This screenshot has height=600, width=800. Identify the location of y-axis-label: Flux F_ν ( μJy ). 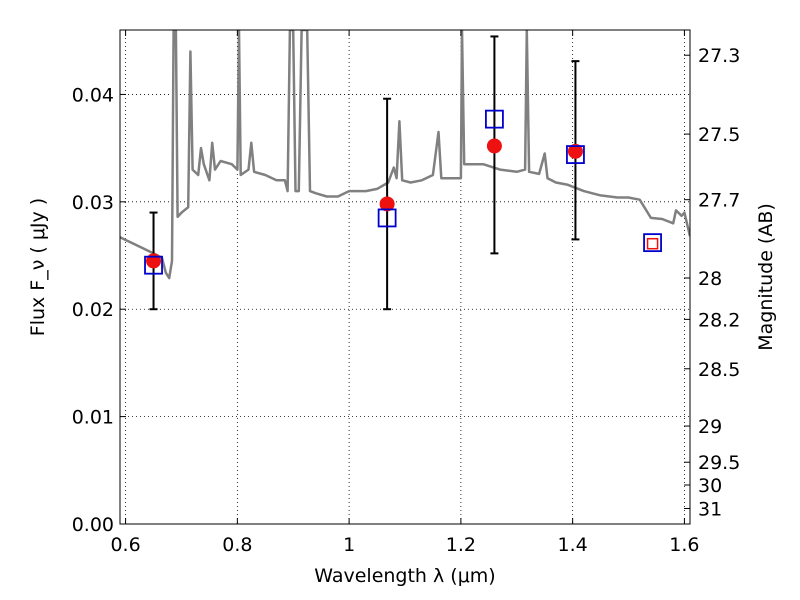
(38, 267).